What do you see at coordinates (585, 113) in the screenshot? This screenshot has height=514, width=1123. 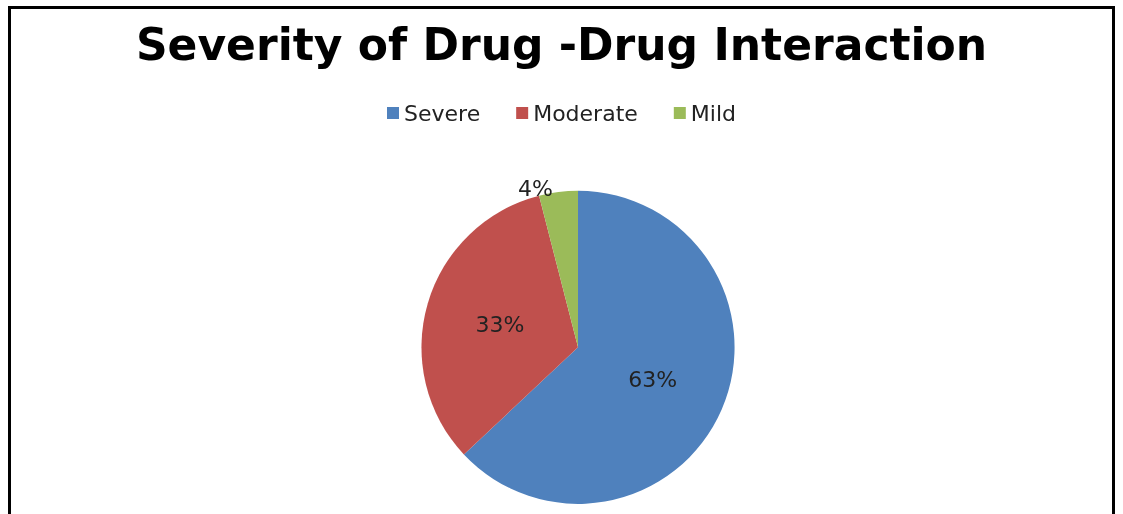 I see `legend-label: Moderate` at bounding box center [585, 113].